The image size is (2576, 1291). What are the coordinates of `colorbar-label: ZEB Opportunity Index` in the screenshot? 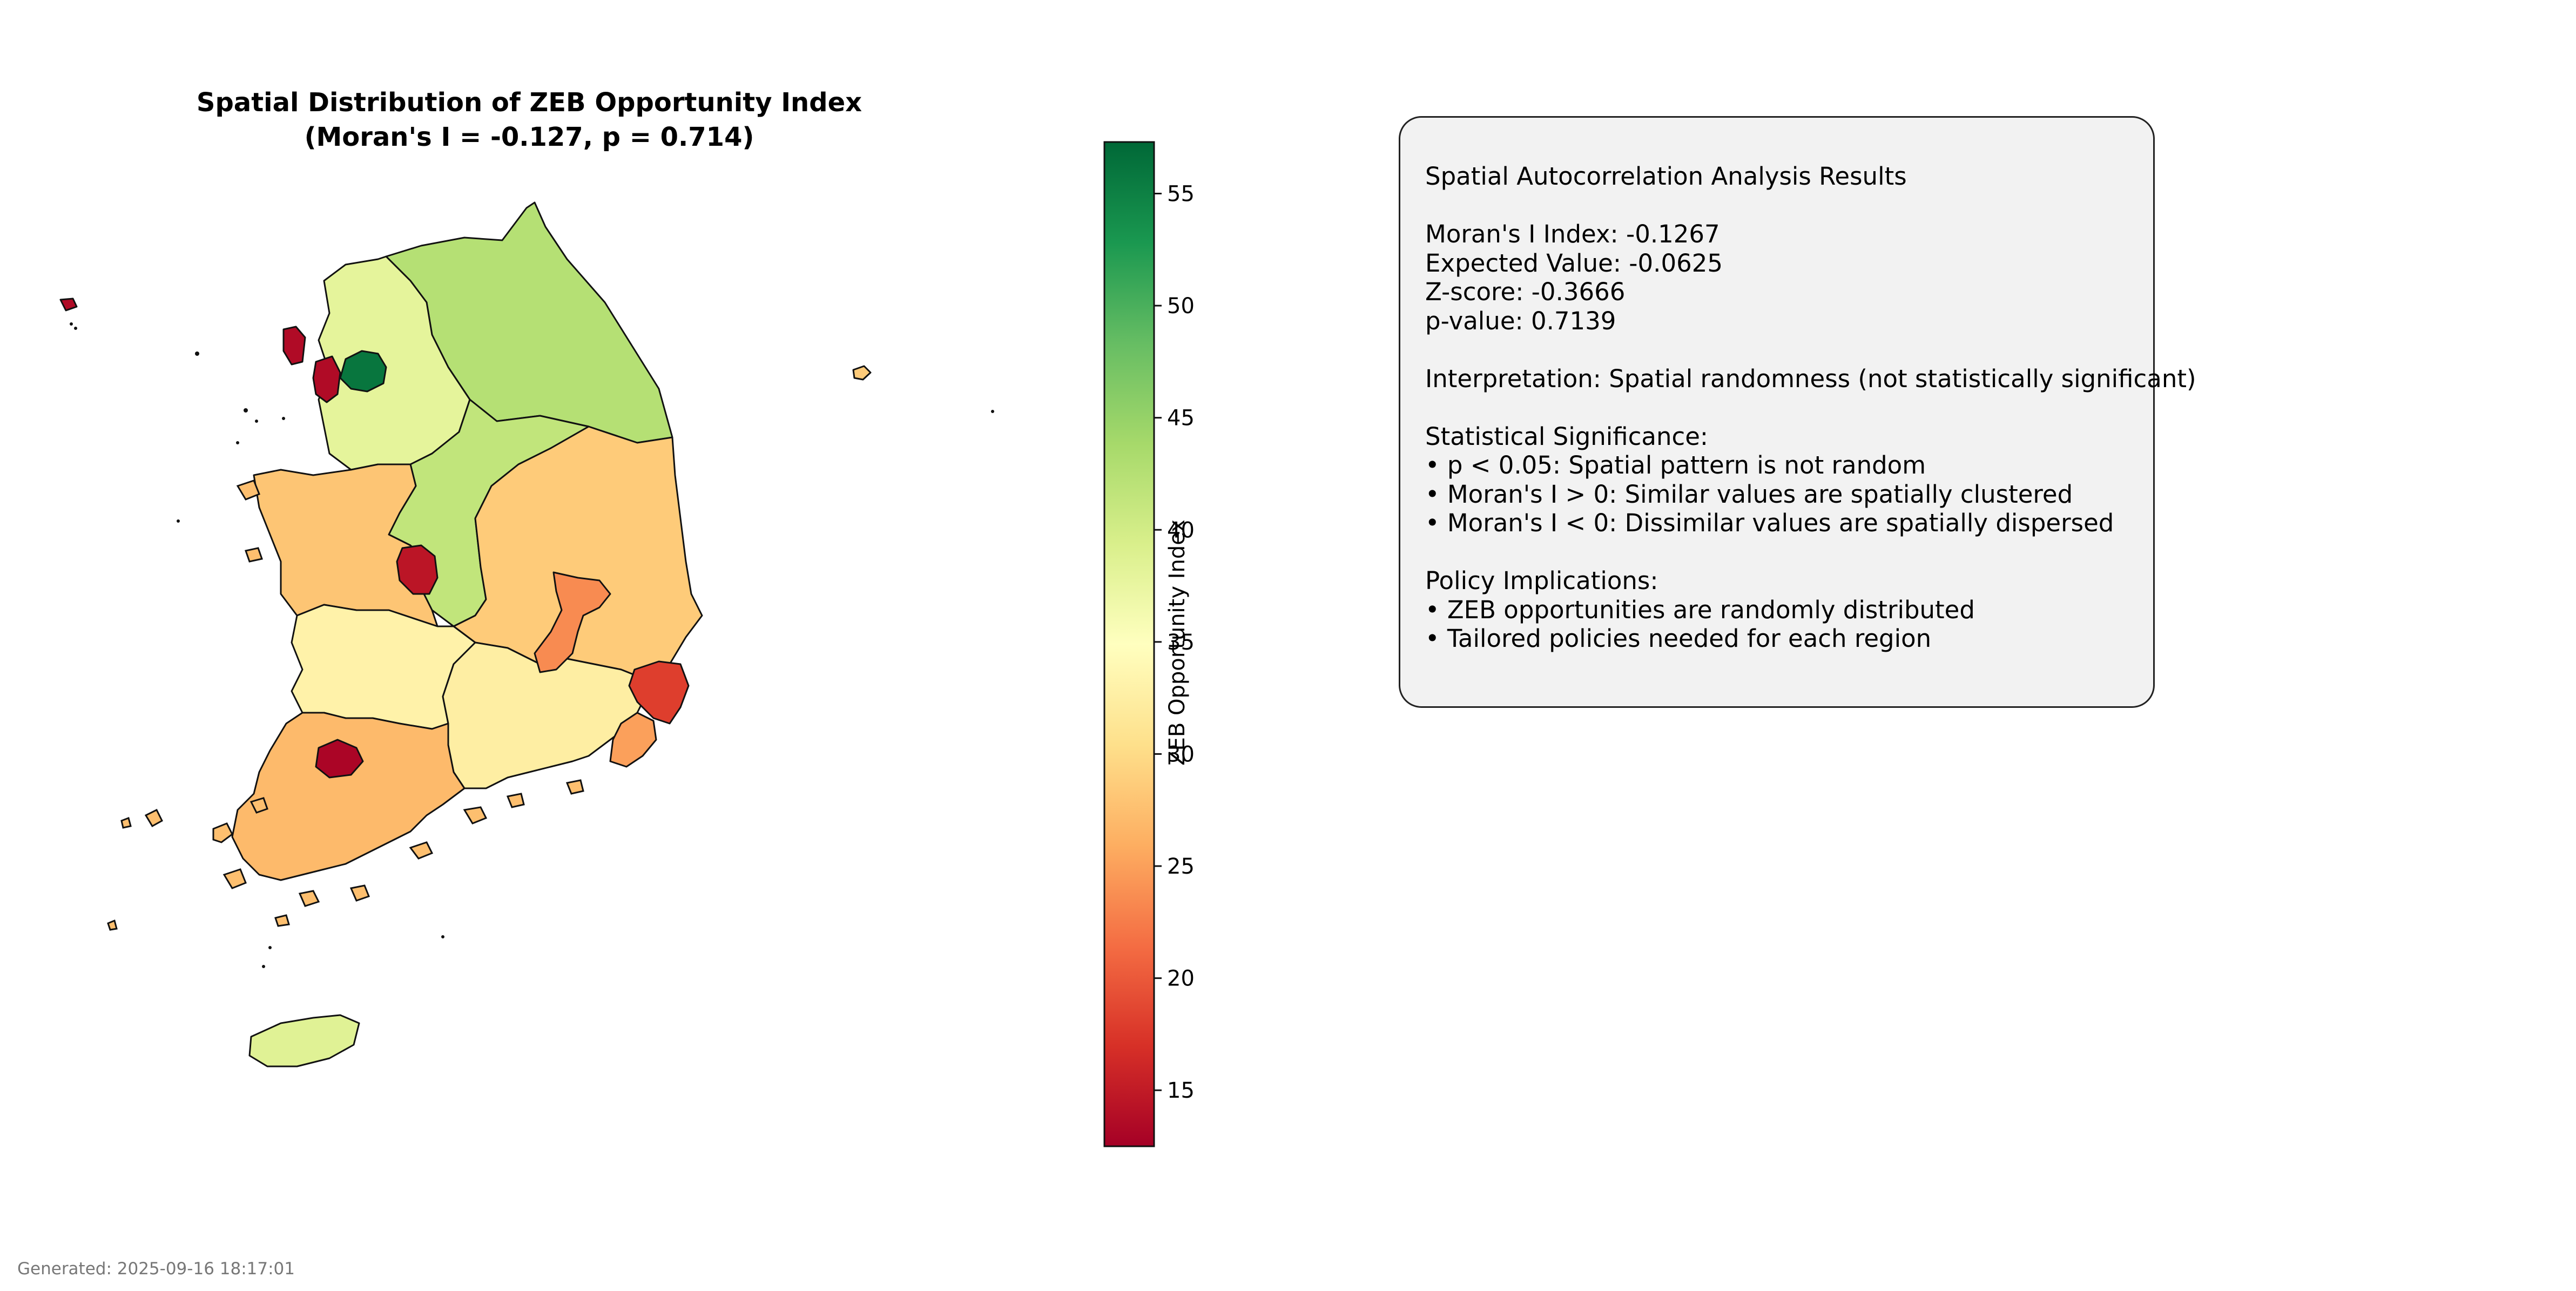 It's located at (1177, 642).